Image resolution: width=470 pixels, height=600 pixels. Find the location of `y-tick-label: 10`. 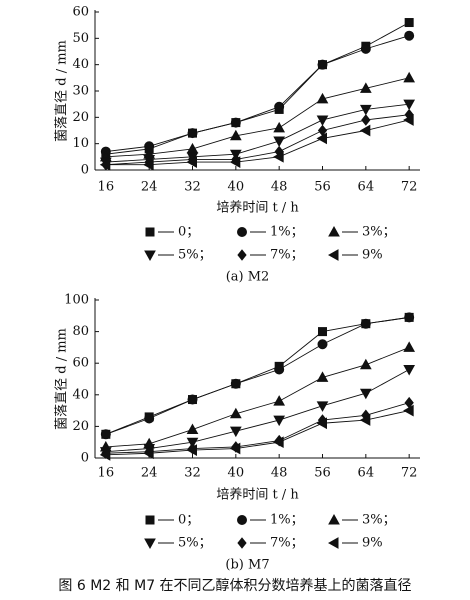

y-tick-label: 10 is located at coordinates (80, 143).